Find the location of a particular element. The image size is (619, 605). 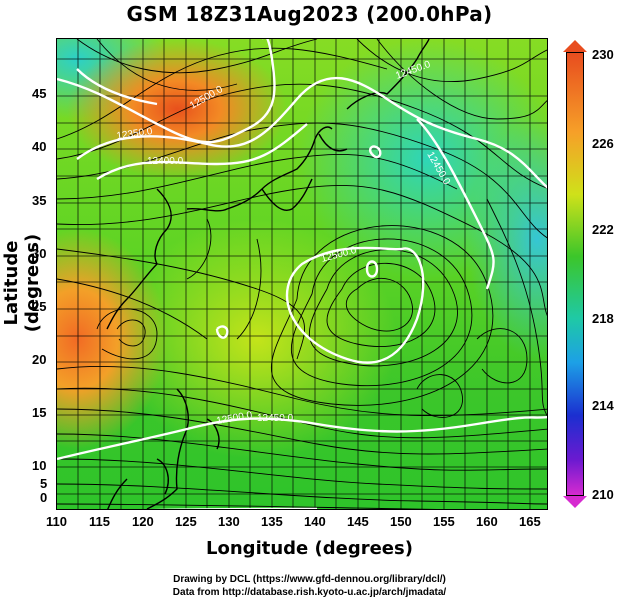

contour-label: 12350.0 is located at coordinates (135, 134).